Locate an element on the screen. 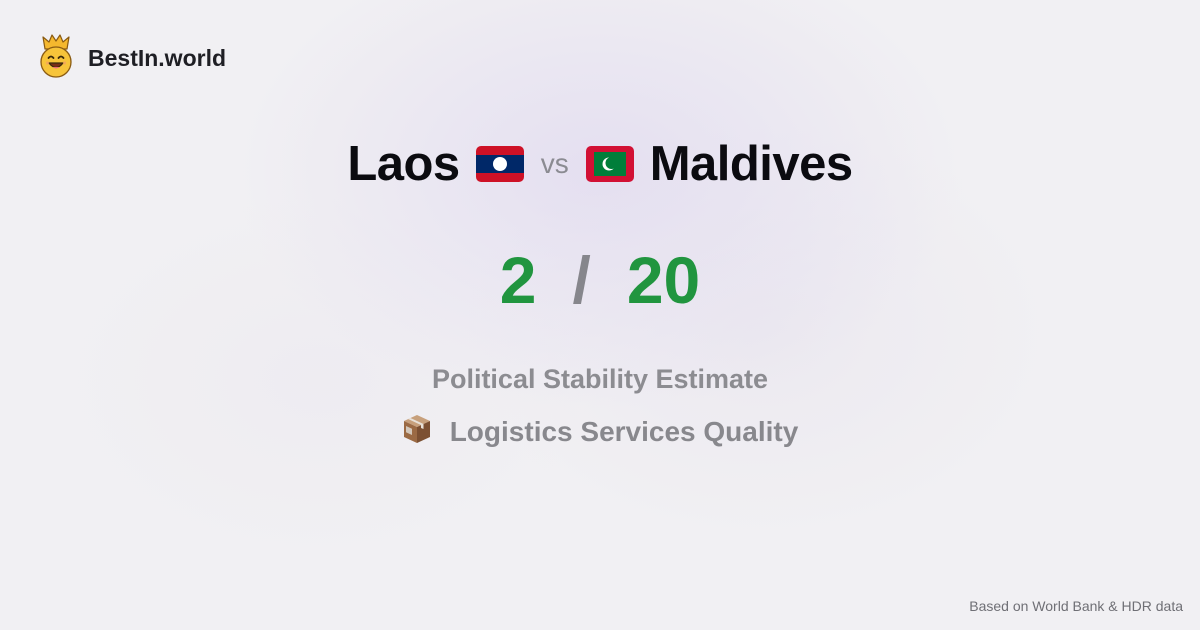 The width and height of the screenshot is (1200, 630). secondary-metric: Logistics Services Quality is located at coordinates (600, 432).